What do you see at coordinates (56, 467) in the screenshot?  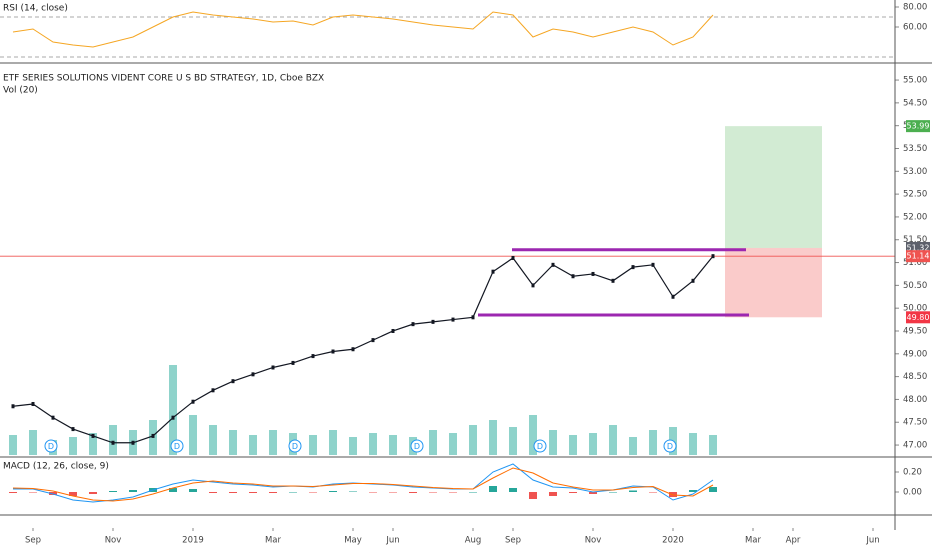 I see `panel-title: MACD (12, 26, close, 9)` at bounding box center [56, 467].